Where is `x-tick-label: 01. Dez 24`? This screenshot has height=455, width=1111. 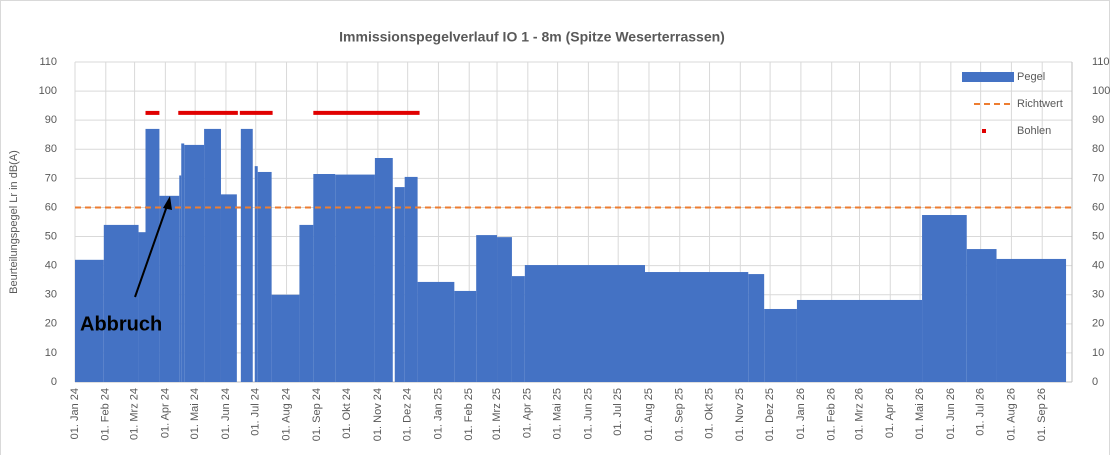
x-tick-label: 01. Dez 24 is located at coordinates (408, 414).